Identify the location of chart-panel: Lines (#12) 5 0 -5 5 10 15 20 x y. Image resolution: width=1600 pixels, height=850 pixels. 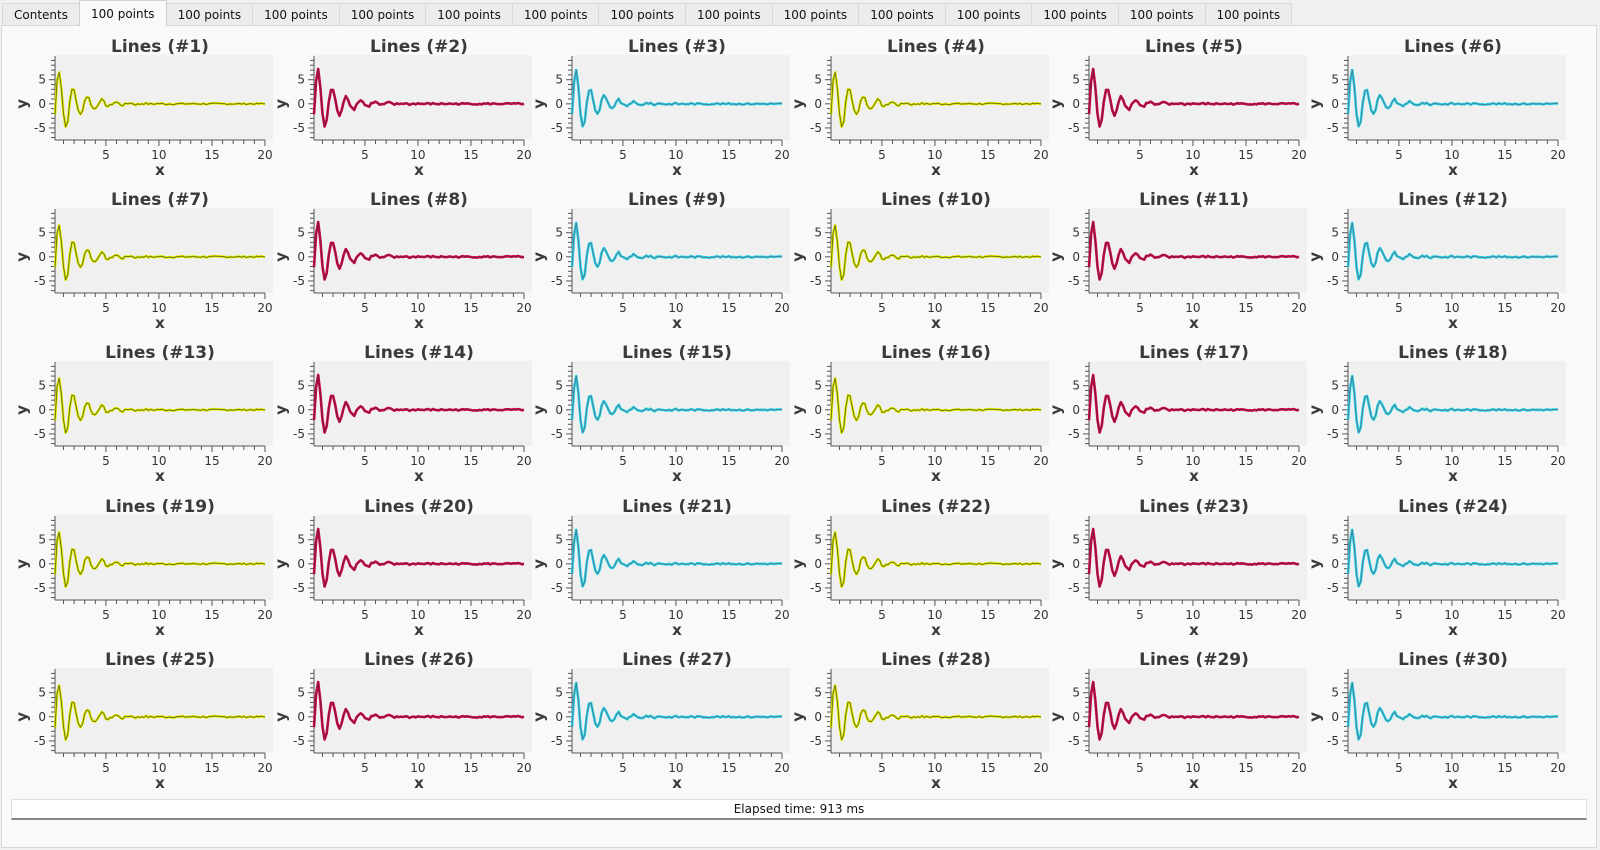
(1436, 263).